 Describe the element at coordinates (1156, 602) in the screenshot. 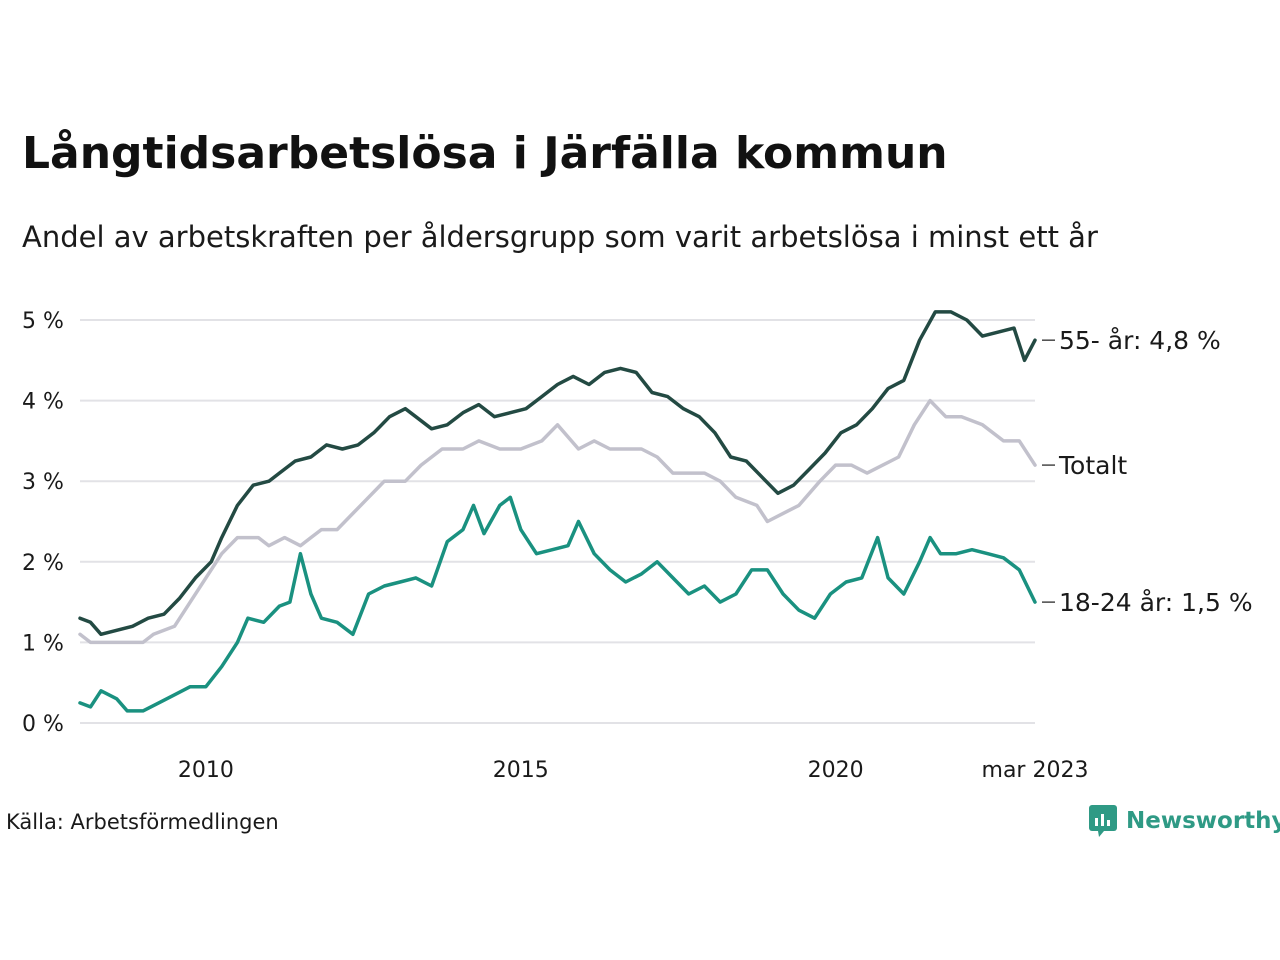

I see `series-label-young: 18-24 år: 1,5 %` at that location.